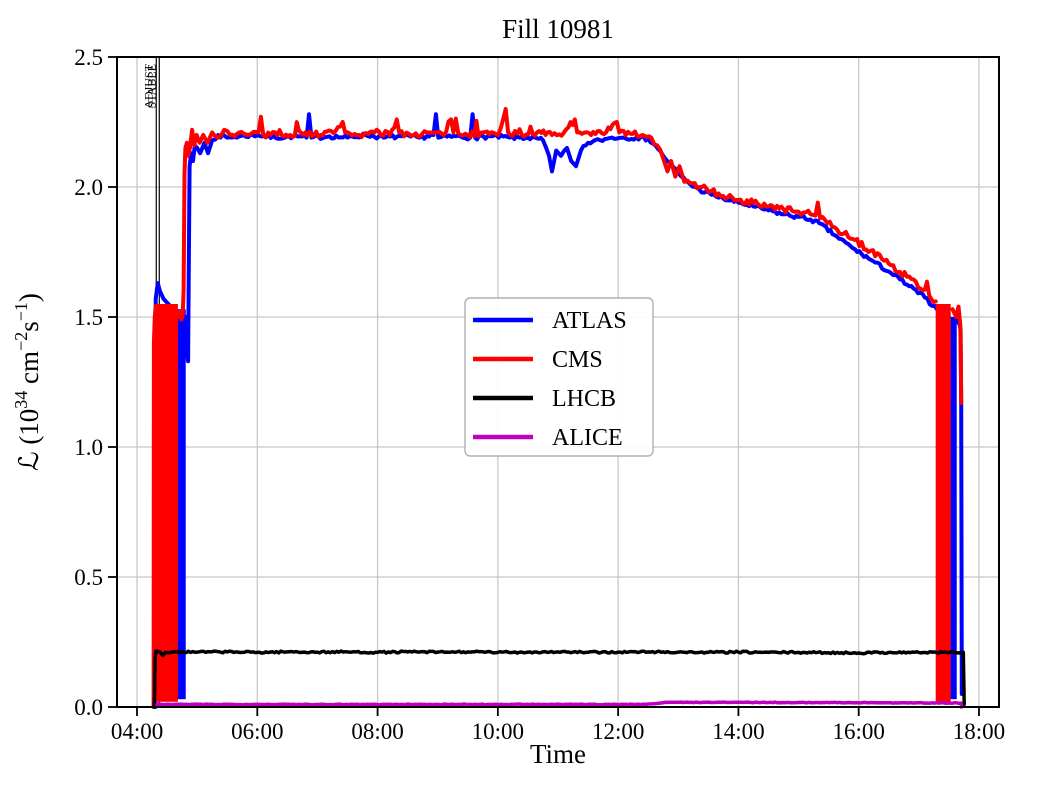 Image resolution: width=1040 pixels, height=800 pixels. Describe the element at coordinates (558, 754) in the screenshot. I see `x-axis-label: Time` at that location.